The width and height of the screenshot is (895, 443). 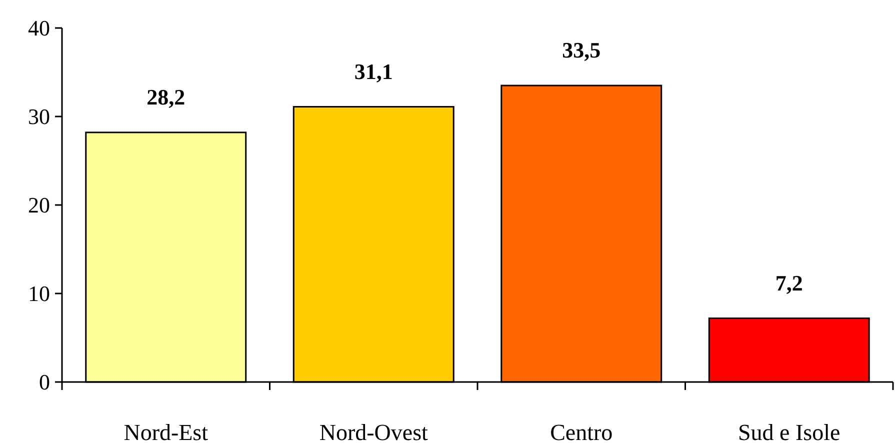 I want to click on y-tick-label: 10, so click(x=39, y=293).